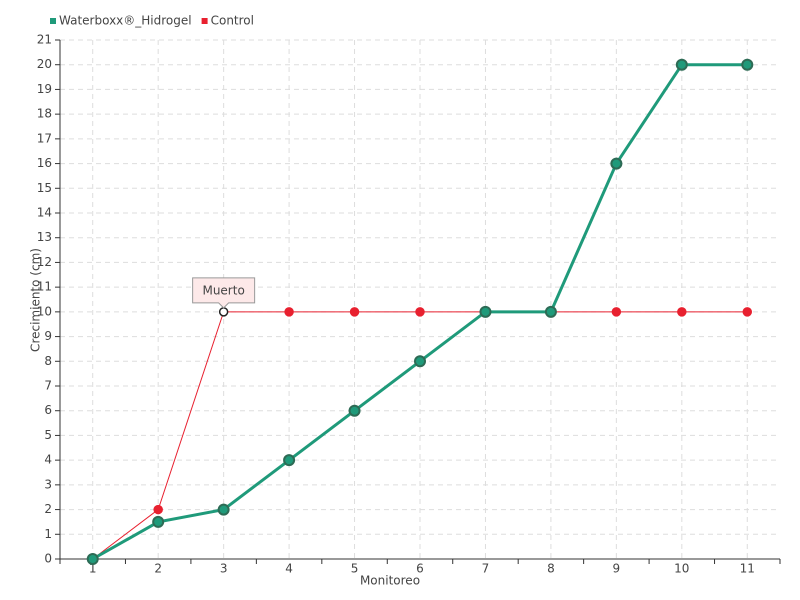 The width and height of the screenshot is (800, 600). Describe the element at coordinates (44, 40) in the screenshot. I see `y-tick-label: 21` at that location.